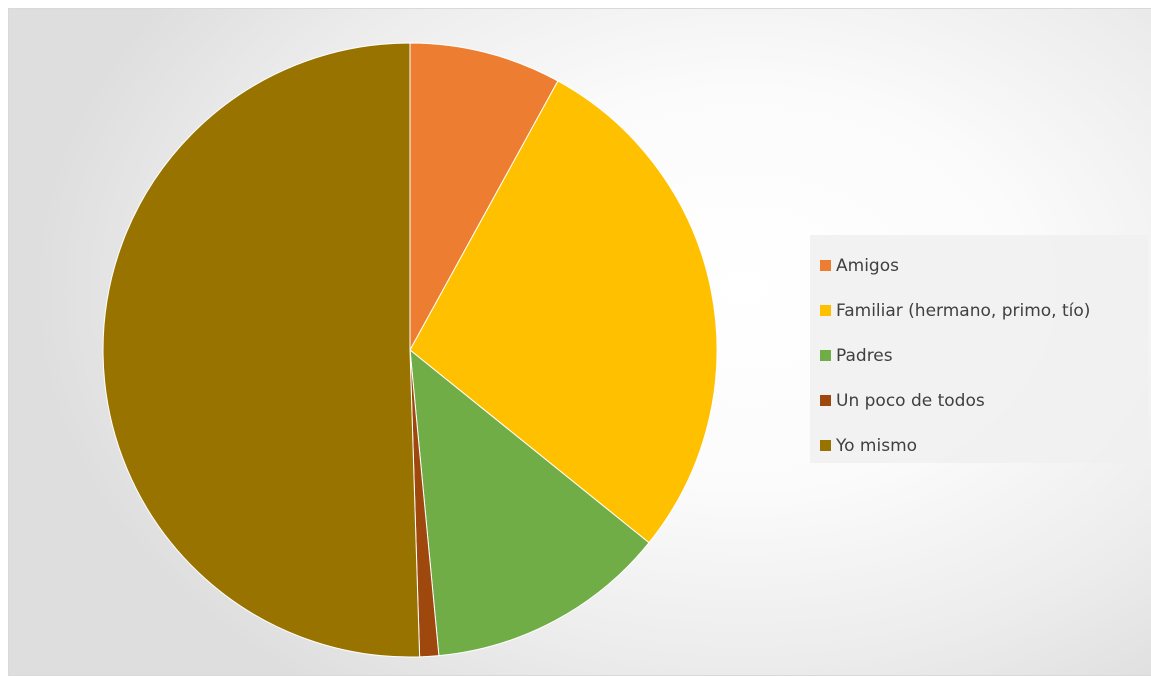 The height and width of the screenshot is (676, 1151). What do you see at coordinates (910, 400) in the screenshot?
I see `legend-label: Un poco de todos` at bounding box center [910, 400].